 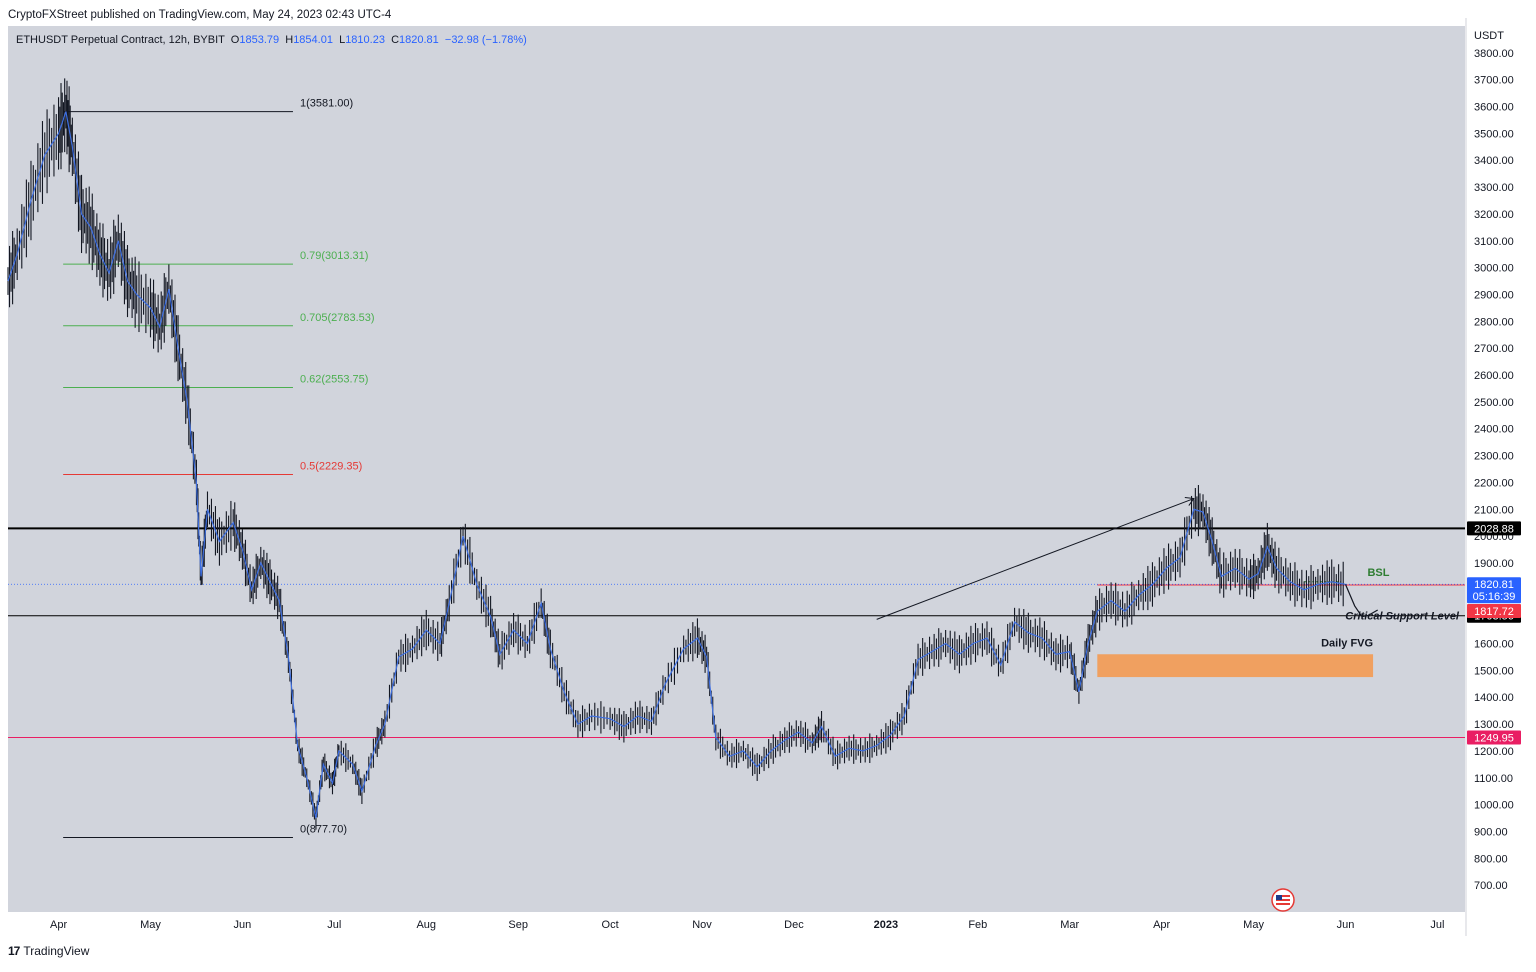 What do you see at coordinates (1494, 403) in the screenshot?
I see `y-tick-label: 2500.00` at bounding box center [1494, 403].